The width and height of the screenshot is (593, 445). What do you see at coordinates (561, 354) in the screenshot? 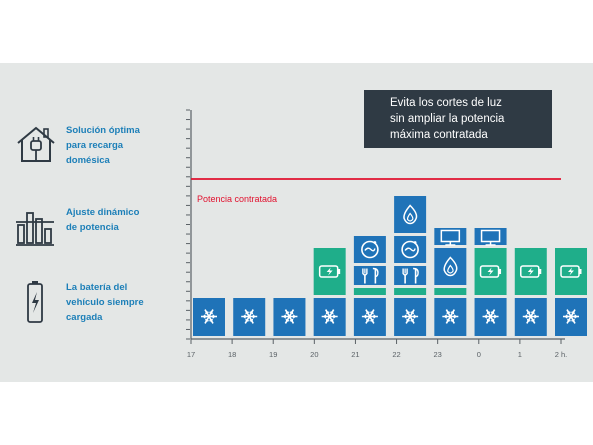
I see `x-tick-label: 2 h.` at bounding box center [561, 354].